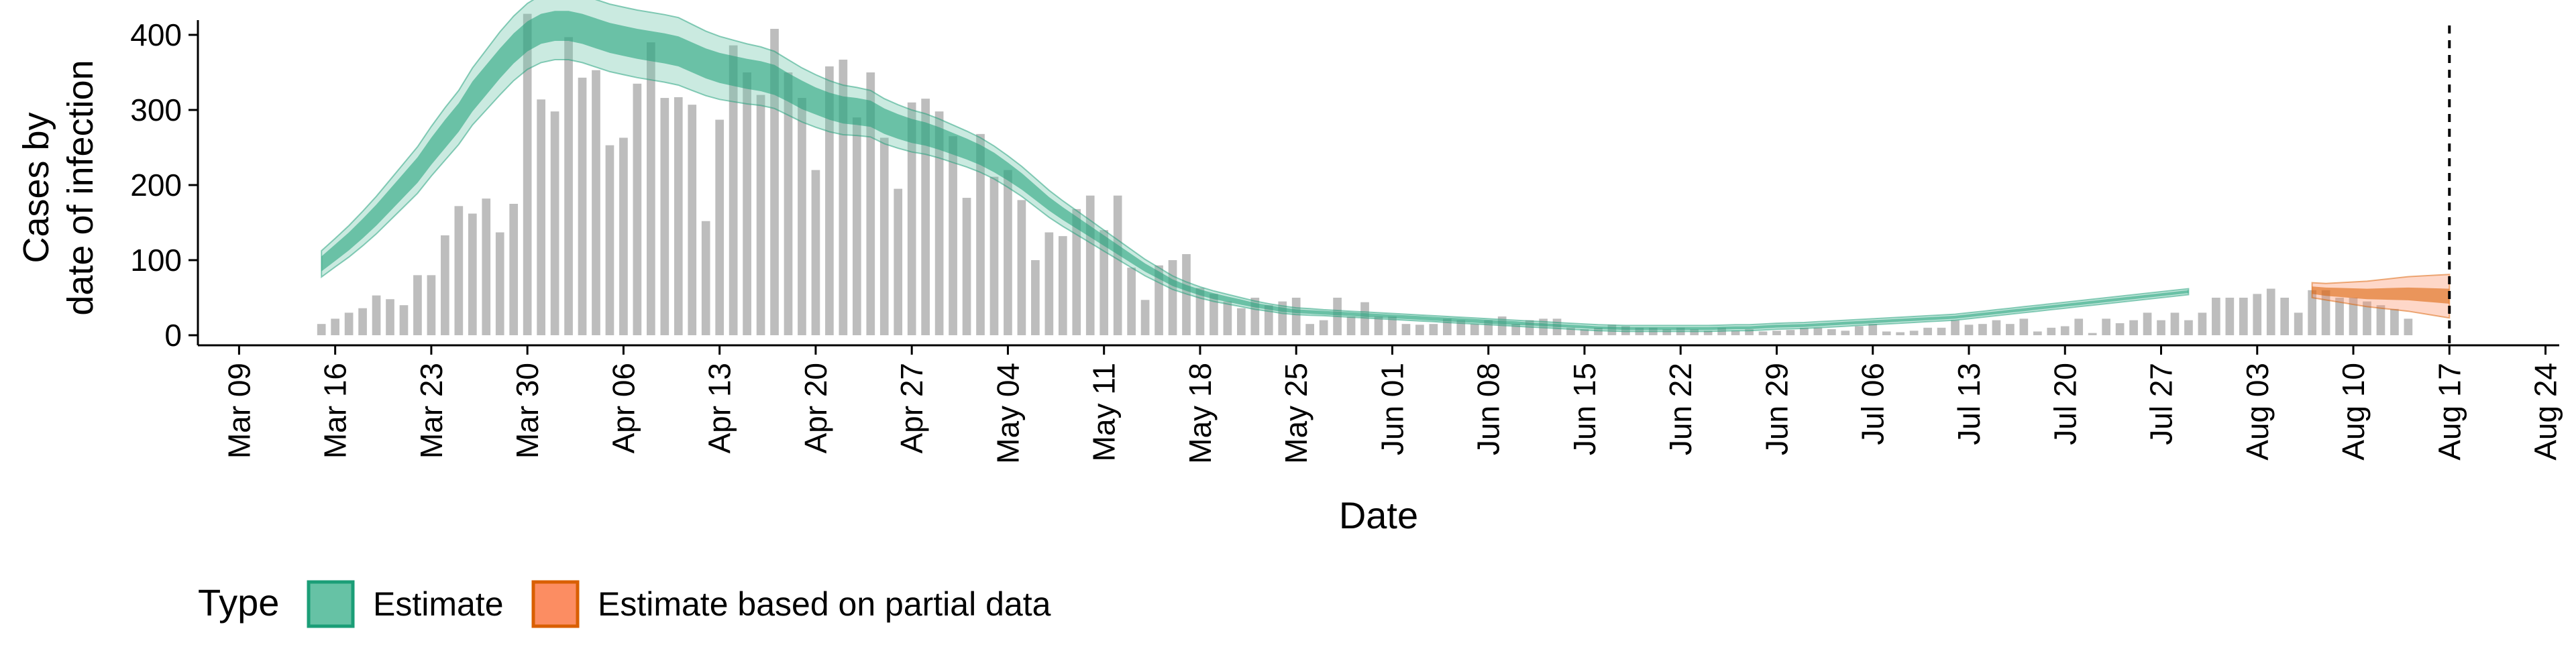  I want to click on x-tick-label: Aug 03, so click(2257, 412).